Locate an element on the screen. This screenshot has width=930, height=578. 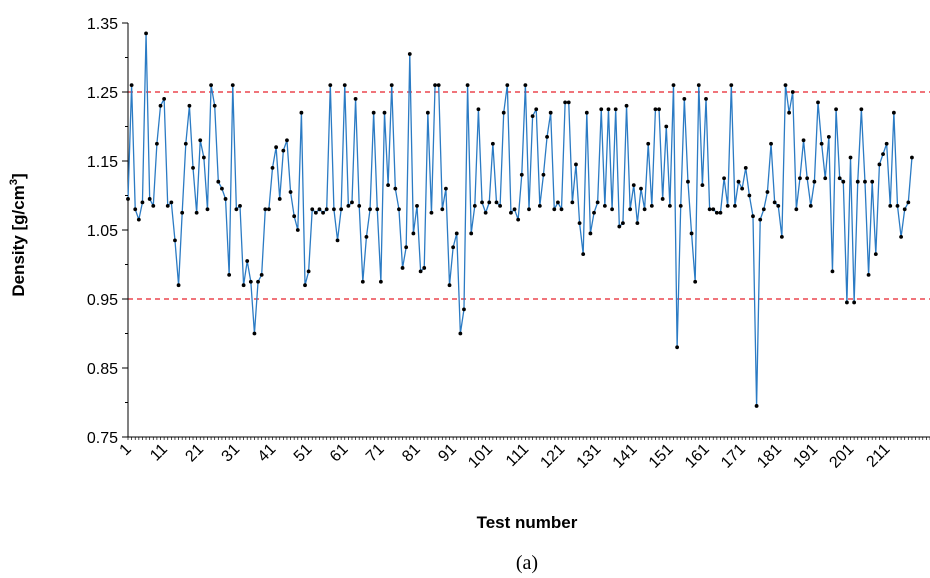
y-tick-label: 1.15 is located at coordinates (102, 162).